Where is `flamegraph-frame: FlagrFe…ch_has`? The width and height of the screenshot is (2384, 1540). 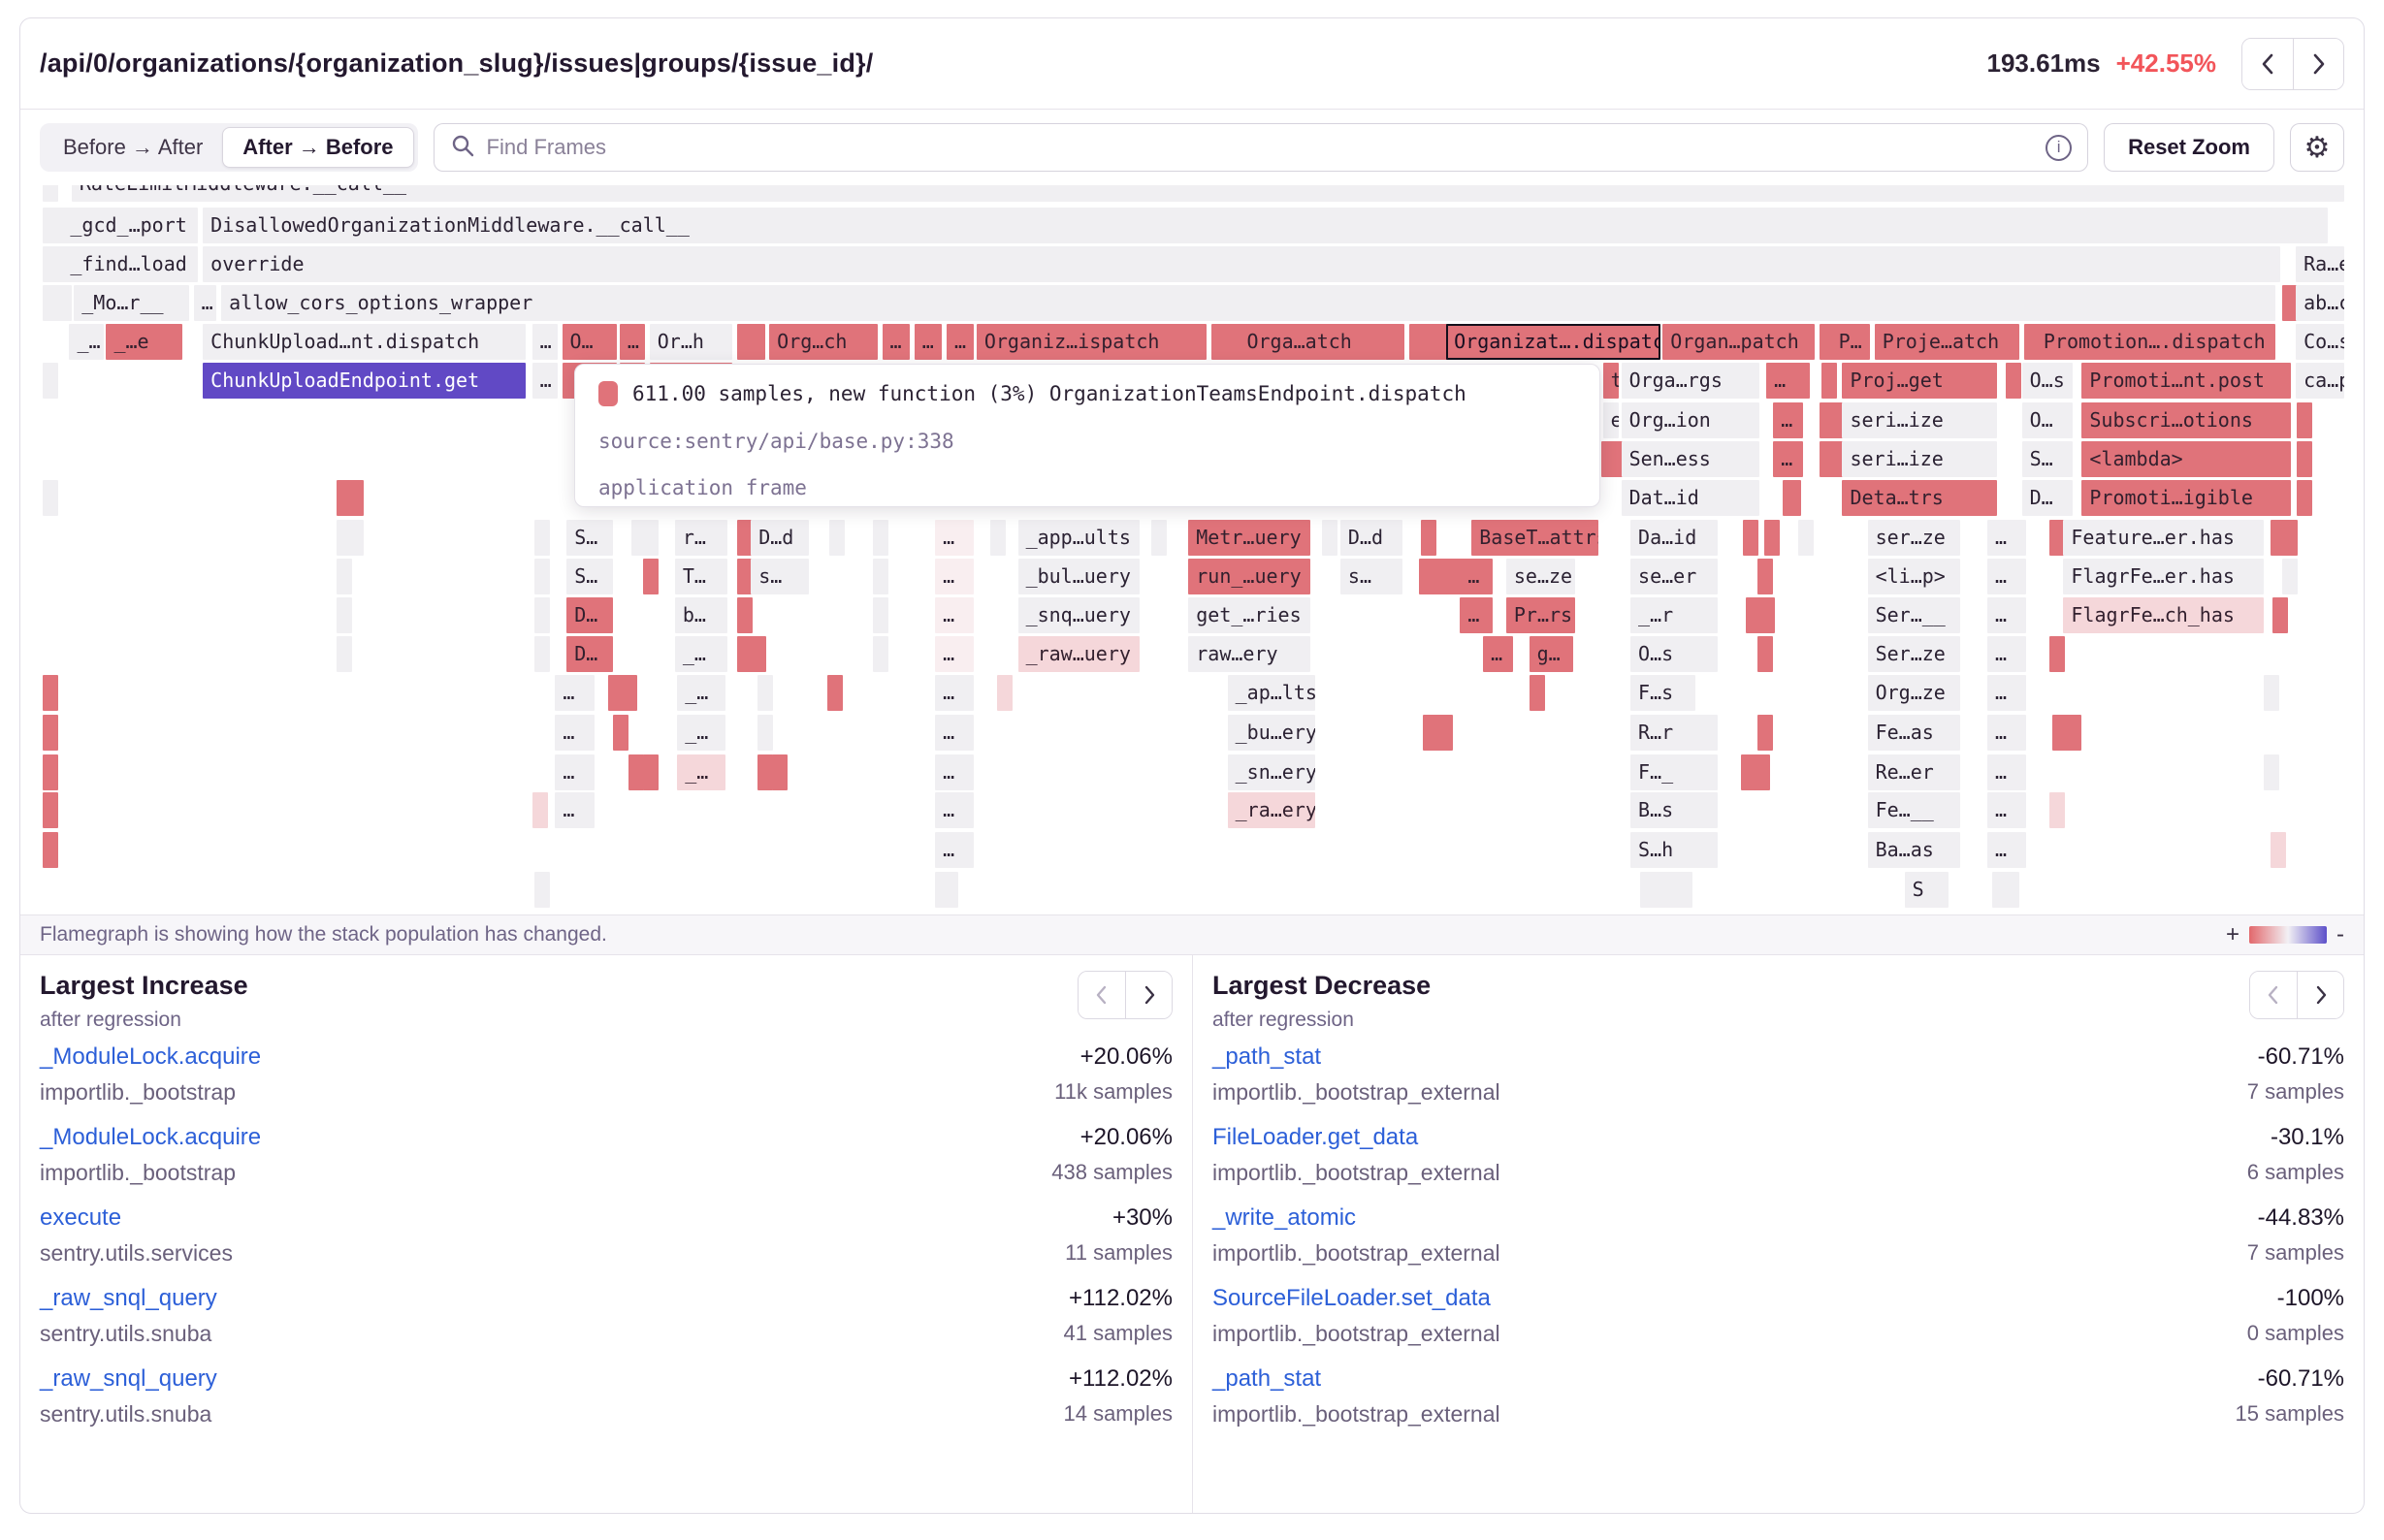 flamegraph-frame: FlagrFe…ch_has is located at coordinates (2163, 615).